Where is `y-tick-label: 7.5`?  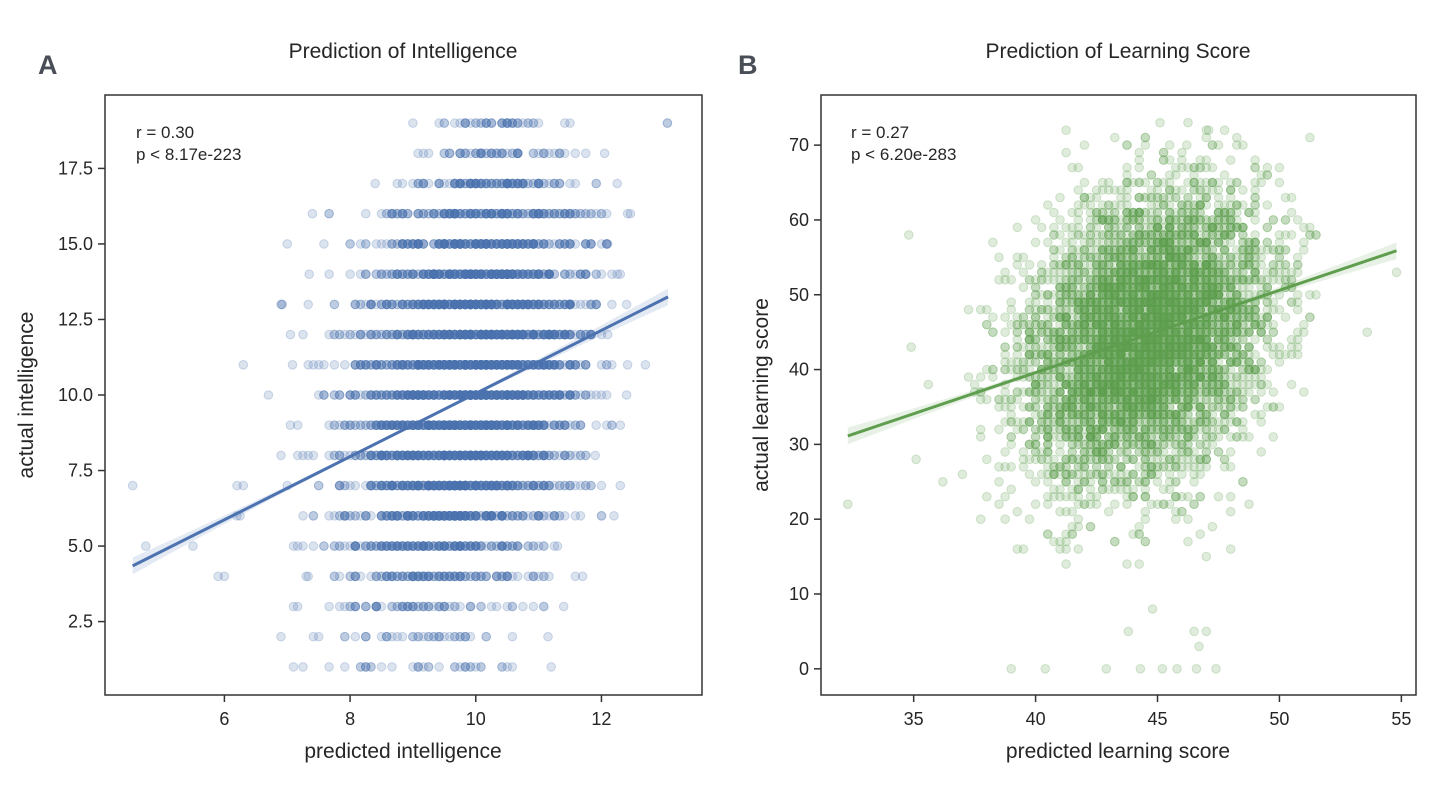
y-tick-label: 7.5 is located at coordinates (80, 471).